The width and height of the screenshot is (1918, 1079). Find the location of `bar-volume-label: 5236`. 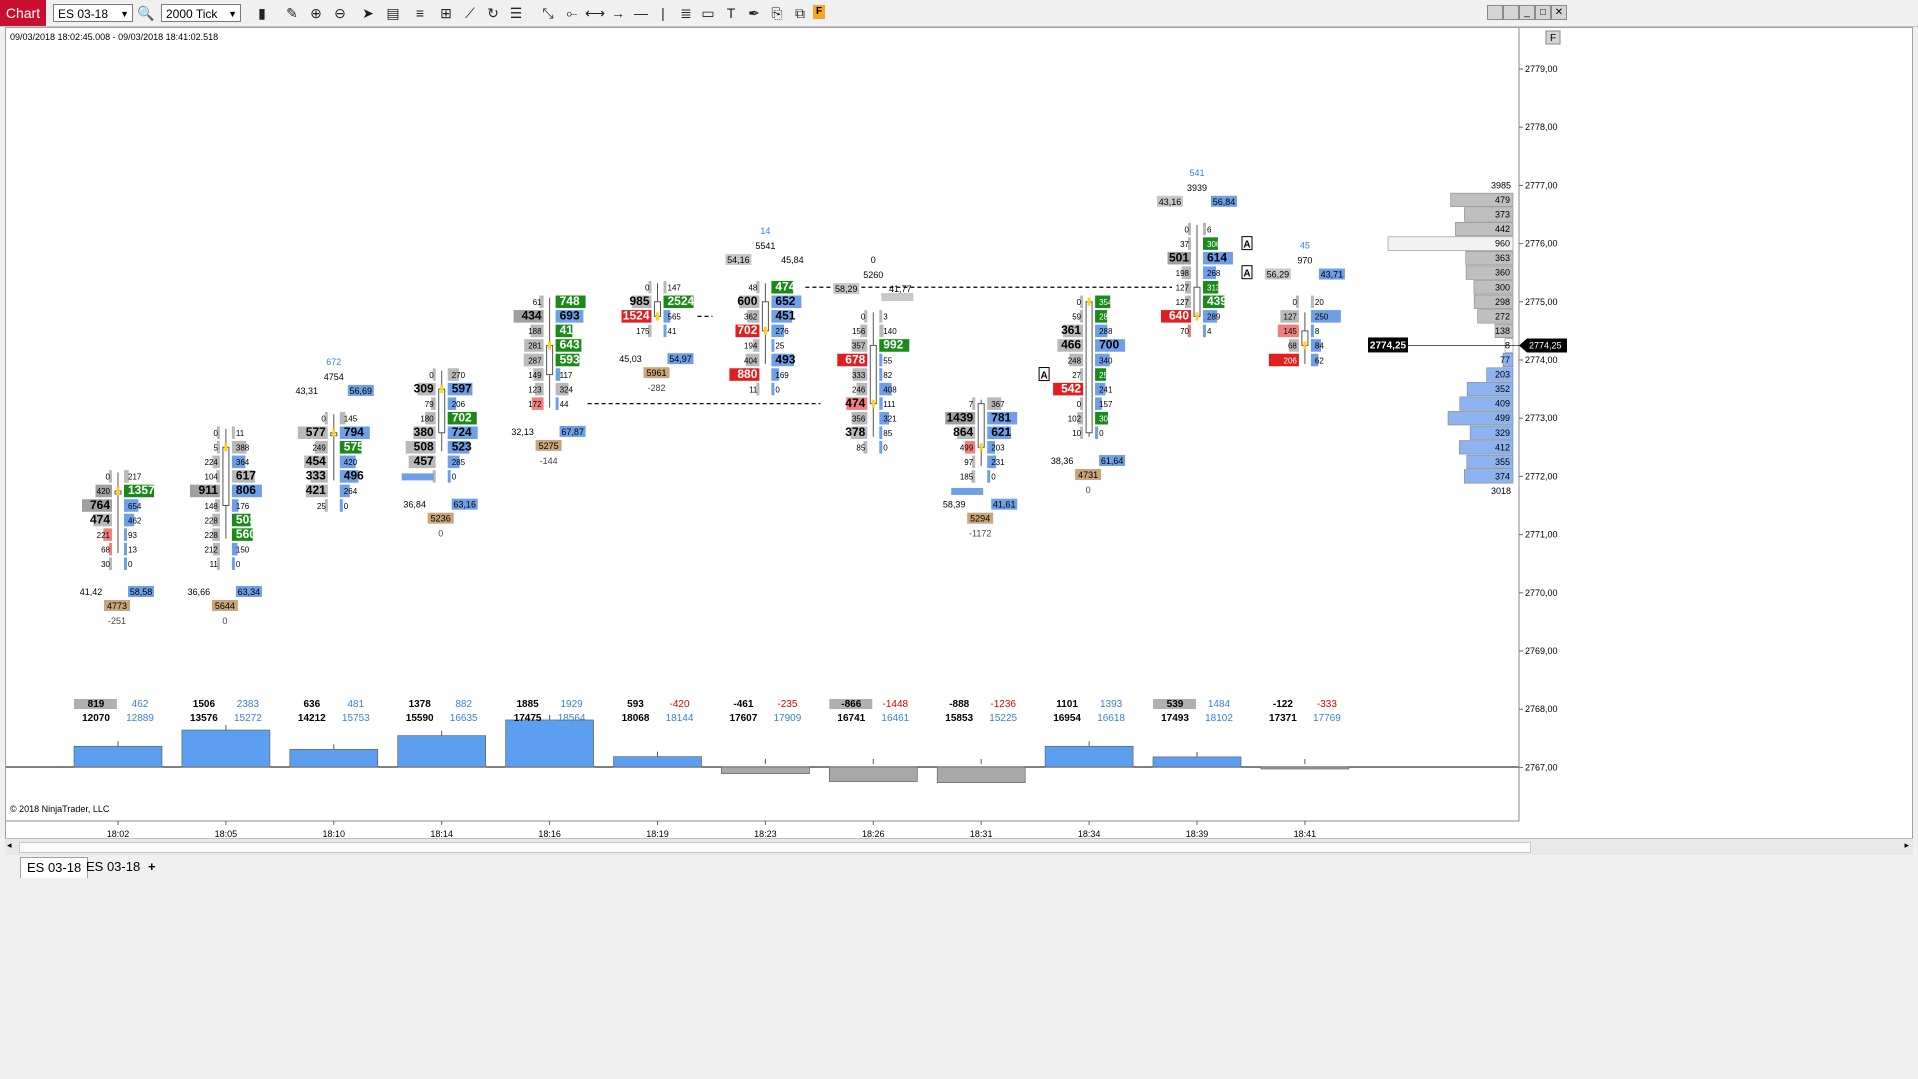

bar-volume-label: 5236 is located at coordinates (441, 519).